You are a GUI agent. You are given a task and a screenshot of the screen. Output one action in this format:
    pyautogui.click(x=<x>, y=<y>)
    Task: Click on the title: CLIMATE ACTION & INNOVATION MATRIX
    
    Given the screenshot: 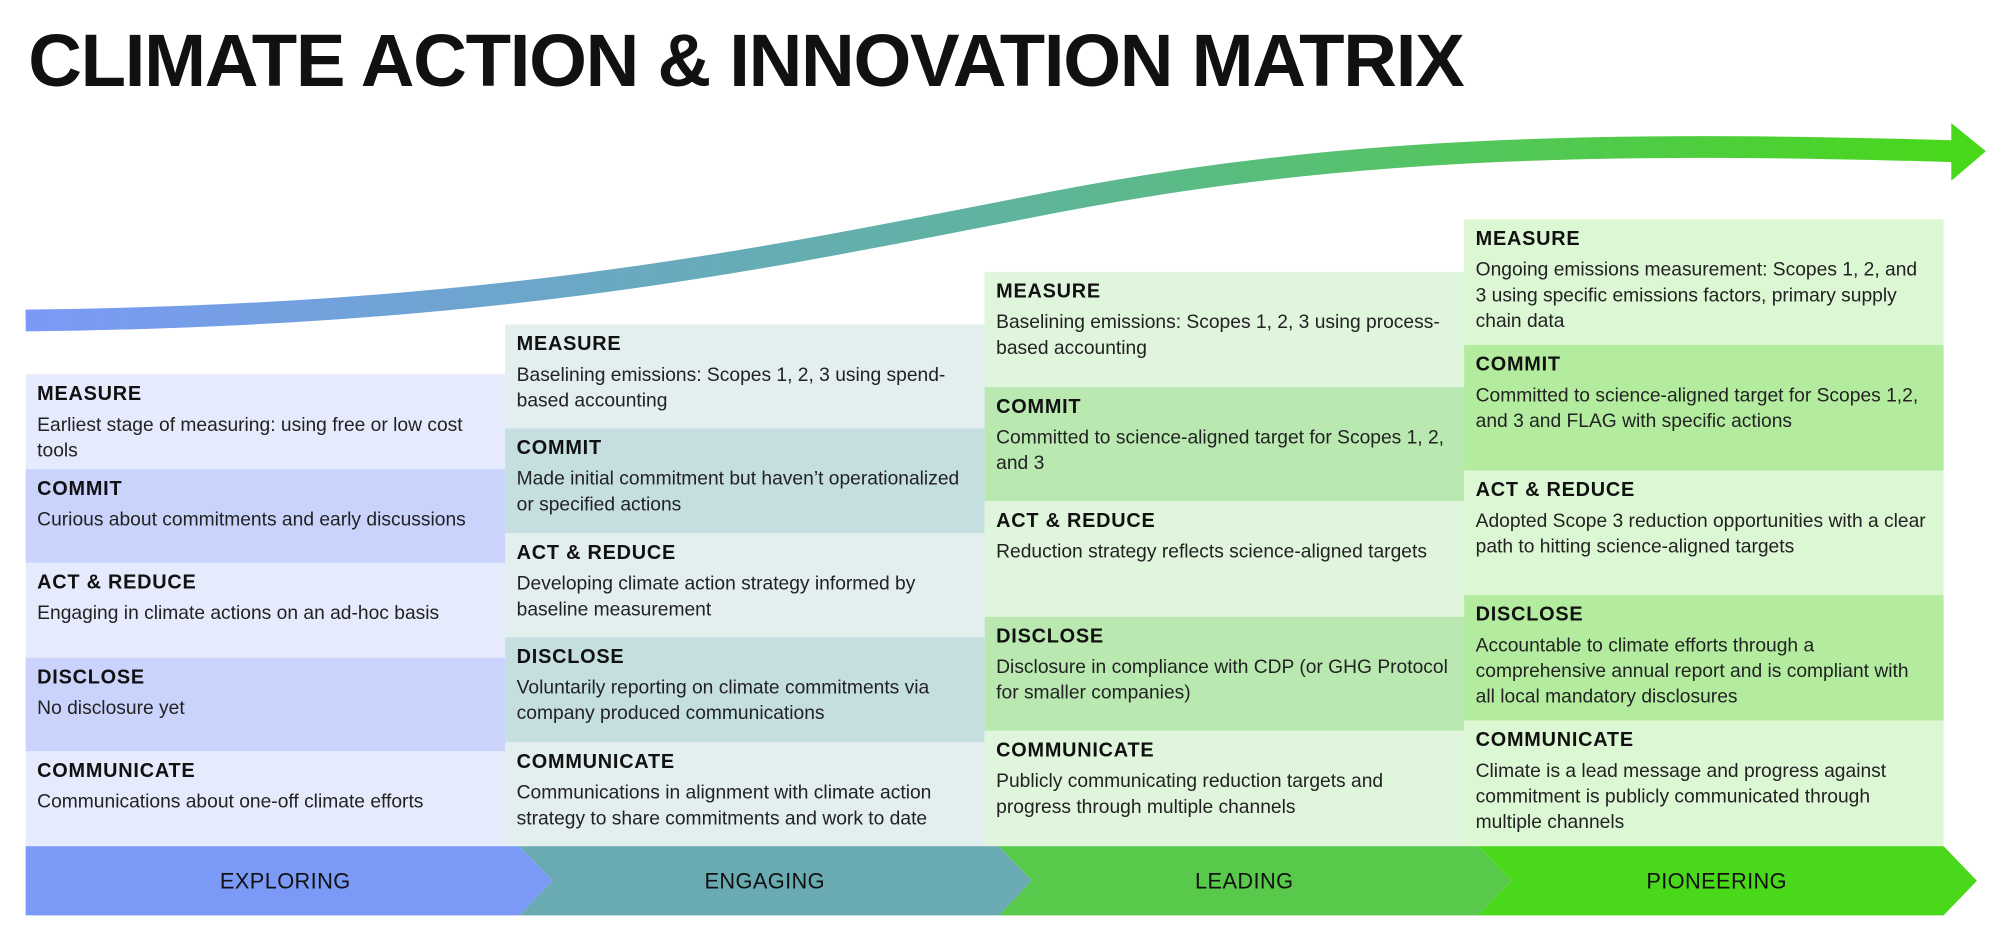 What is the action you would take?
    pyautogui.click(x=746, y=61)
    